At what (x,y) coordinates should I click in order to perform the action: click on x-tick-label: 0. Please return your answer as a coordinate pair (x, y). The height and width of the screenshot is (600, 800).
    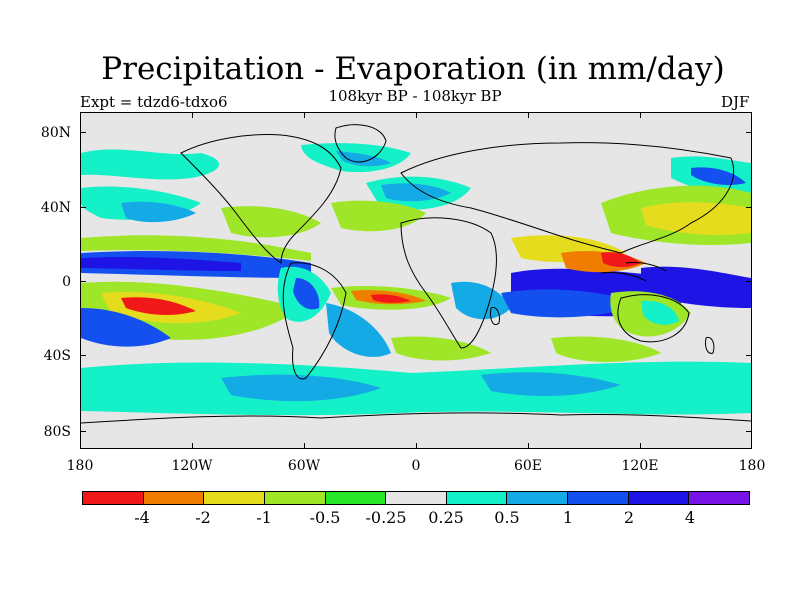
    Looking at the image, I should click on (416, 466).